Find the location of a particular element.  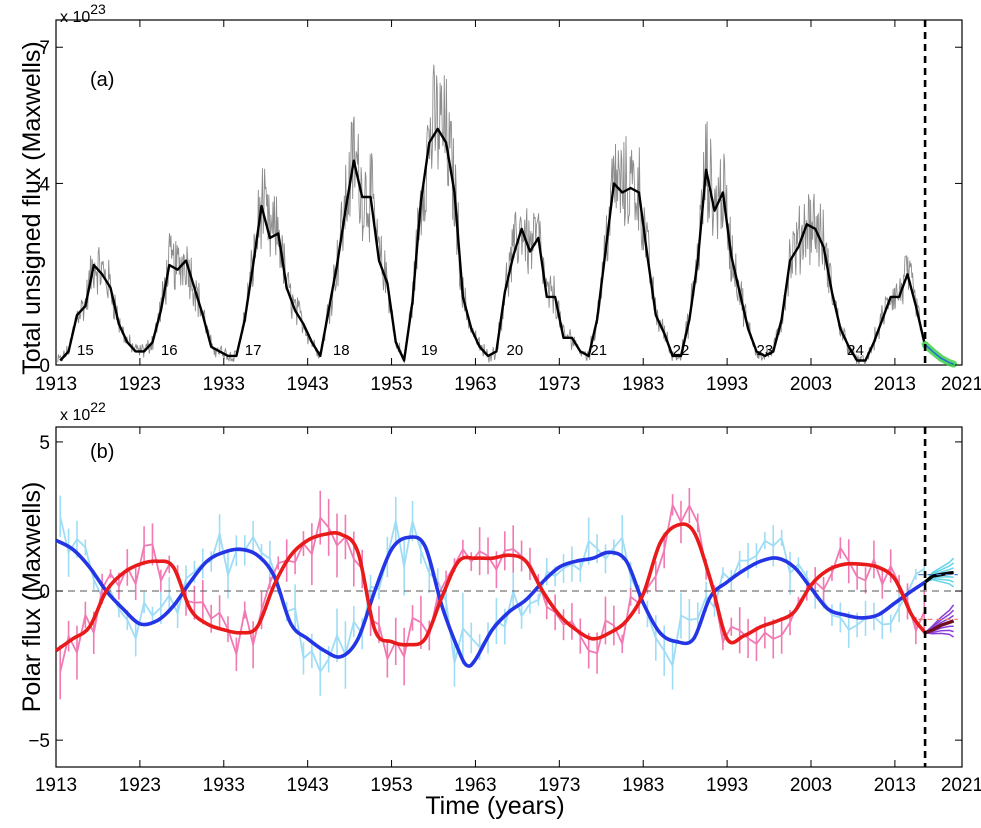

panel-a-xtick-label: 1943 is located at coordinates (308, 384).